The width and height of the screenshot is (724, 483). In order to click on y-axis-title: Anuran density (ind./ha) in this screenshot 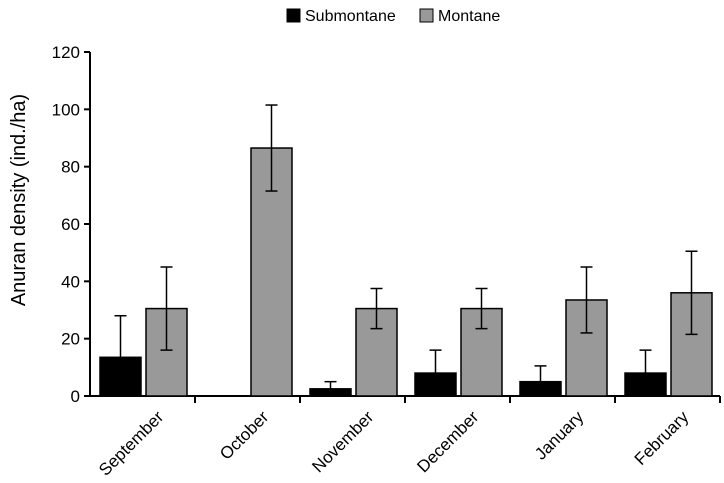, I will do `click(19, 200)`.